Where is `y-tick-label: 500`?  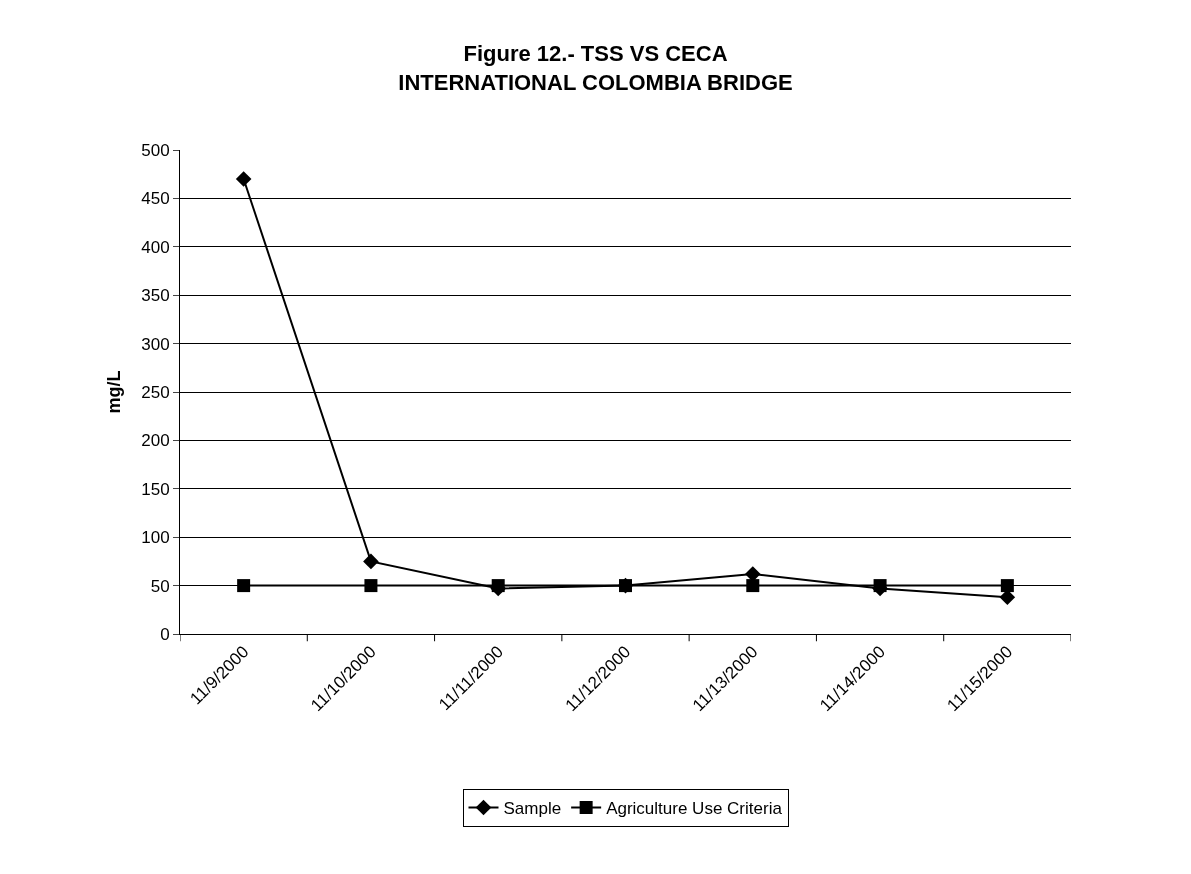 y-tick-label: 500 is located at coordinates (155, 150).